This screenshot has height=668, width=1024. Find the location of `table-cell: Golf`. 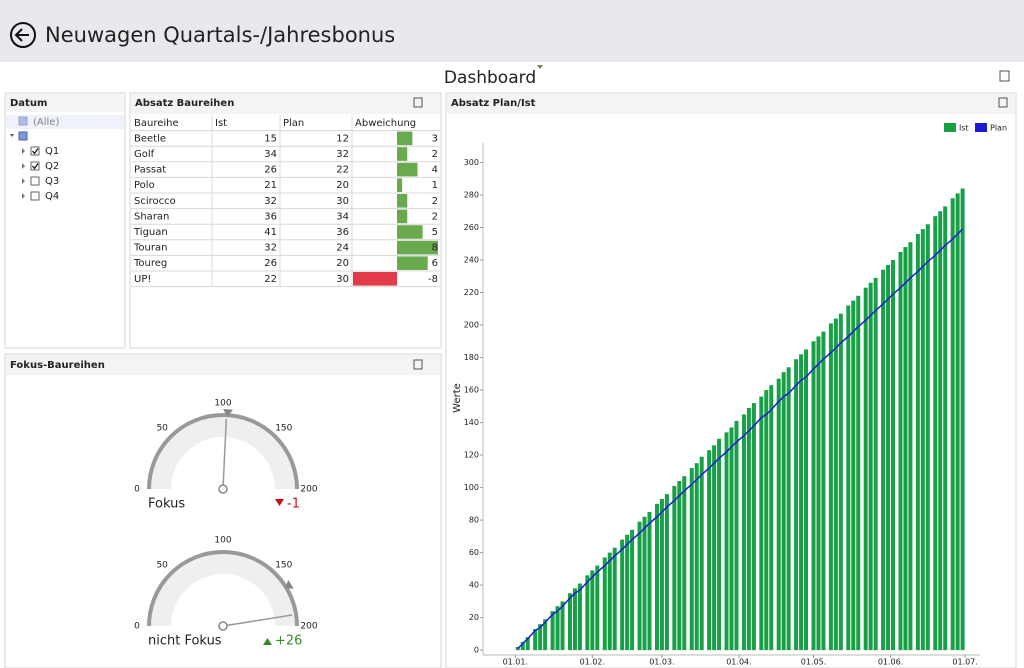

table-cell: Golf is located at coordinates (144, 154).